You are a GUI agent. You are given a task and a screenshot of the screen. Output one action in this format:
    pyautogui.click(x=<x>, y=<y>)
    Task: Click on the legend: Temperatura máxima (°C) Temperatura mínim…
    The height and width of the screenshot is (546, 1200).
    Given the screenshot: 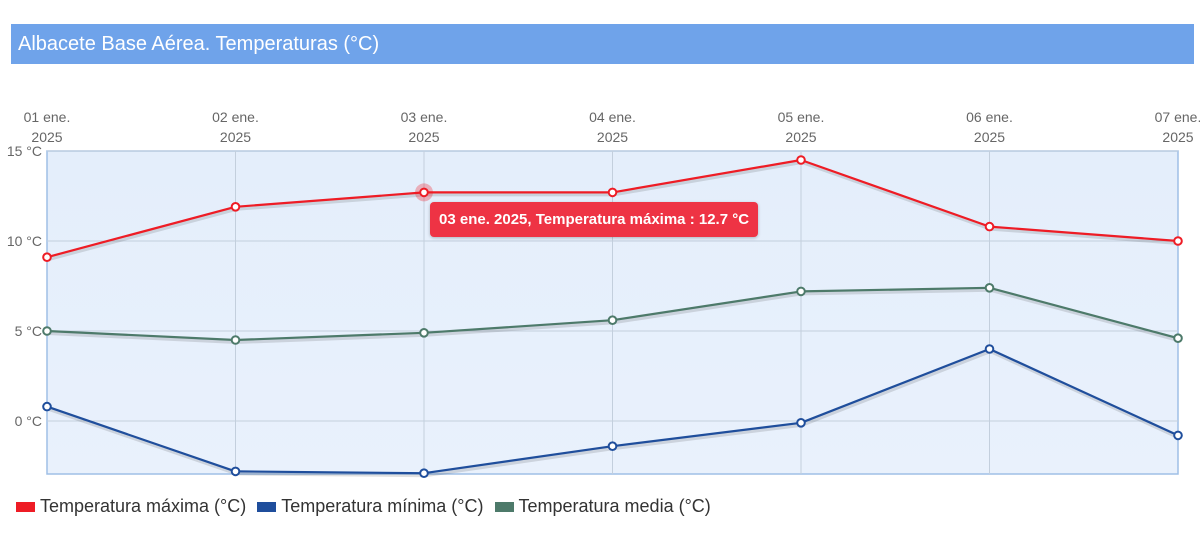 What is the action you would take?
    pyautogui.click(x=369, y=506)
    